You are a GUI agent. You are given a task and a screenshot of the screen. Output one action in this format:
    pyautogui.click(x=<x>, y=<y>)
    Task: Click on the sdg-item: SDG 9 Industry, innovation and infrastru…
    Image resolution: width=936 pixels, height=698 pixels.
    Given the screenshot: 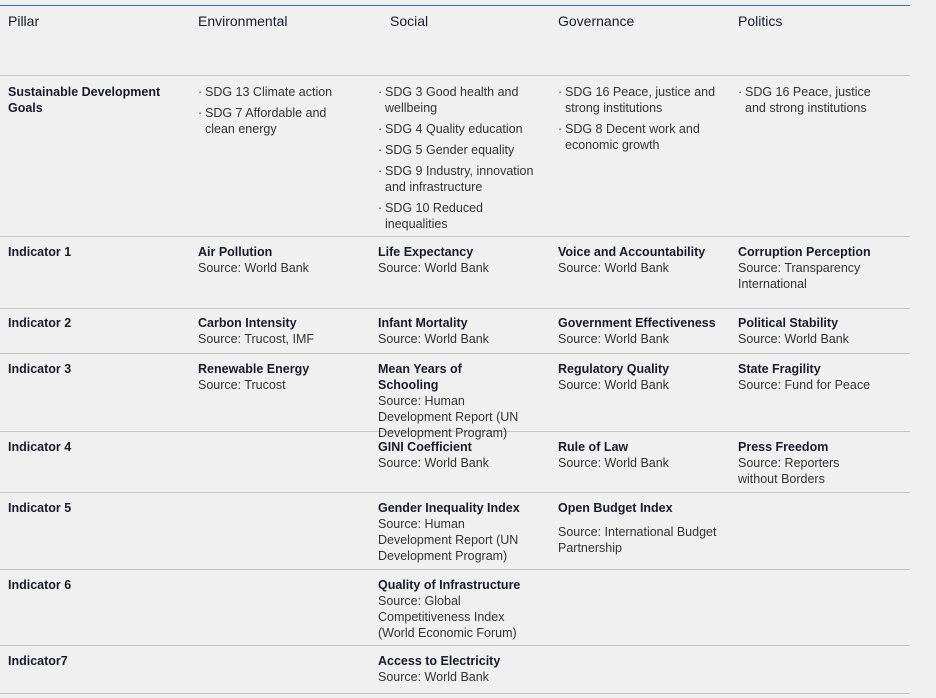 What is the action you would take?
    pyautogui.click(x=458, y=179)
    